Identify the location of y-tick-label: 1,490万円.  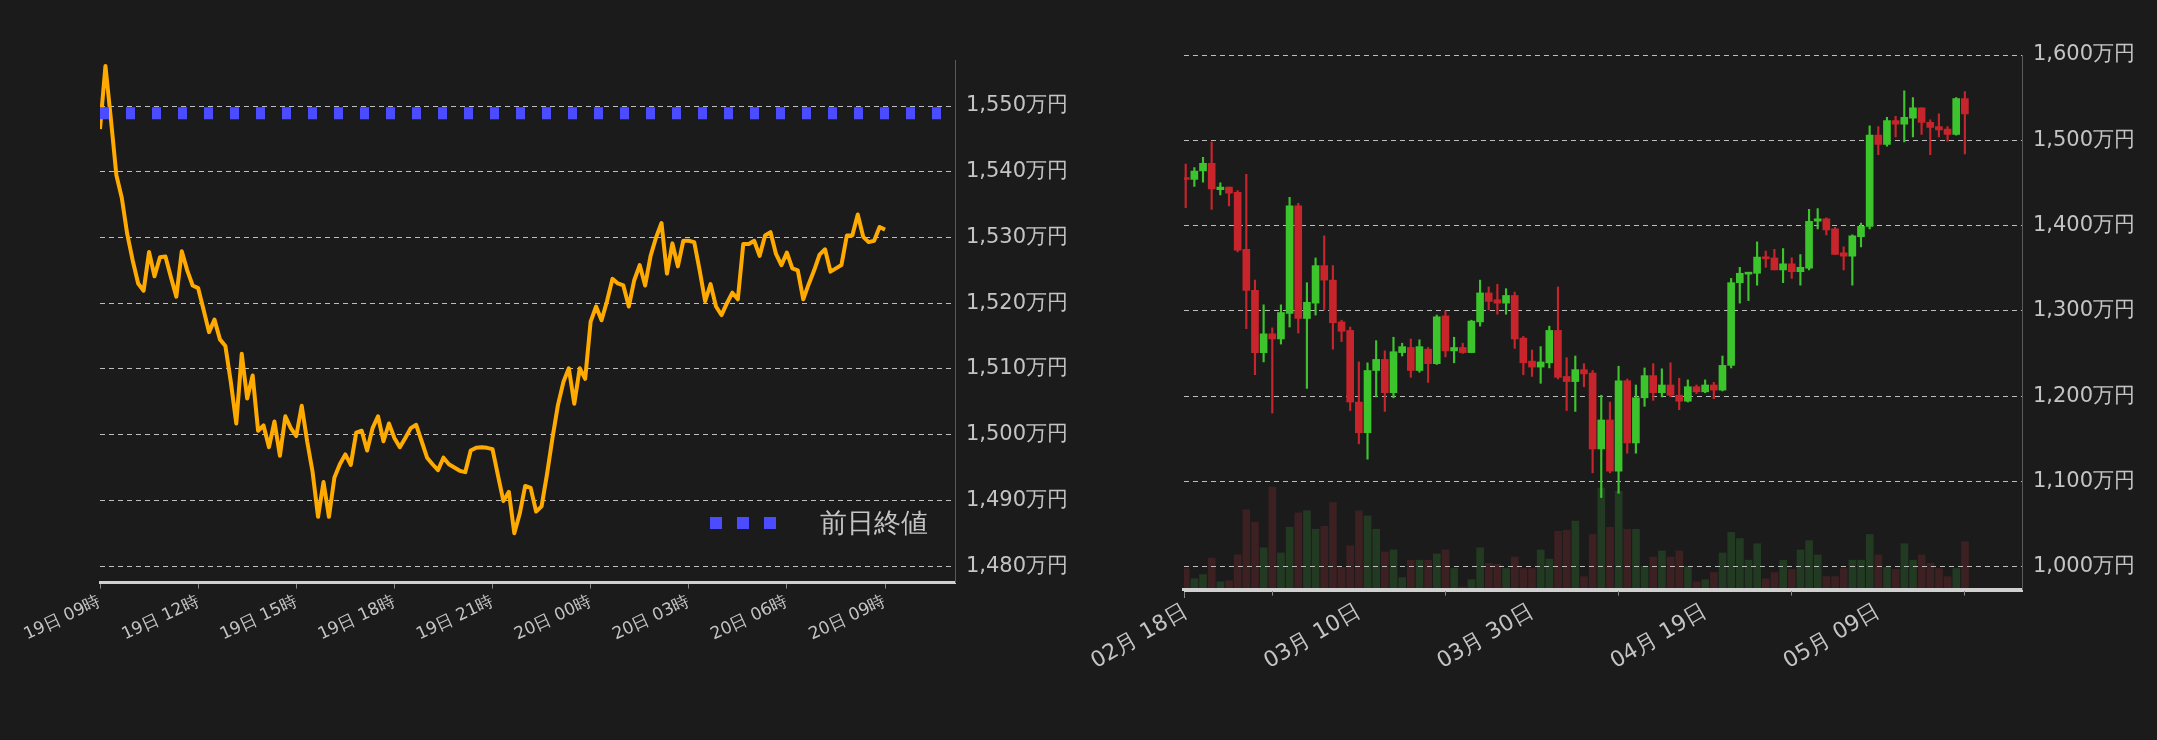
(1017, 498).